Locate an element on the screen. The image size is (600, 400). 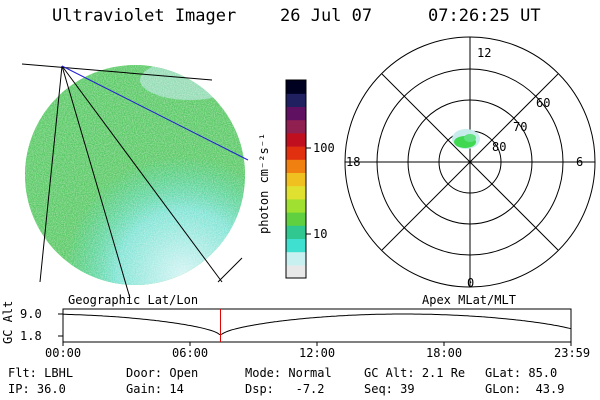
status-mode: Mode: Normal is located at coordinates (288, 373).